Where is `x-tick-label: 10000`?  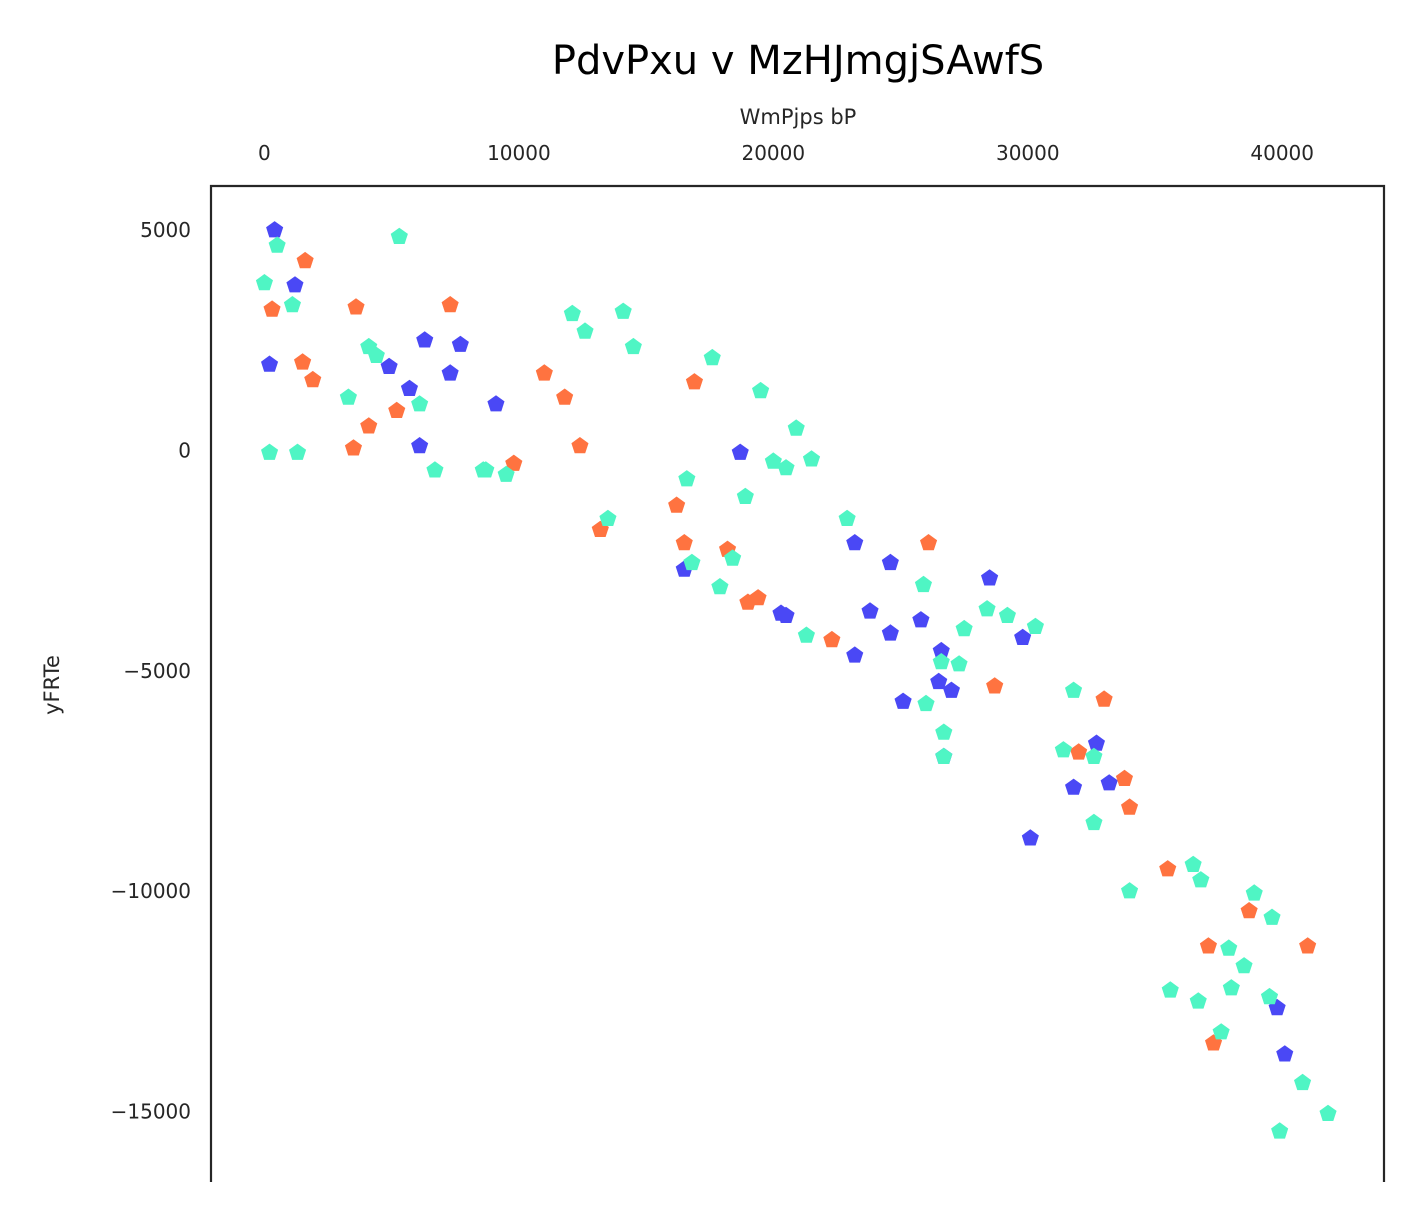 x-tick-label: 10000 is located at coordinates (519, 153).